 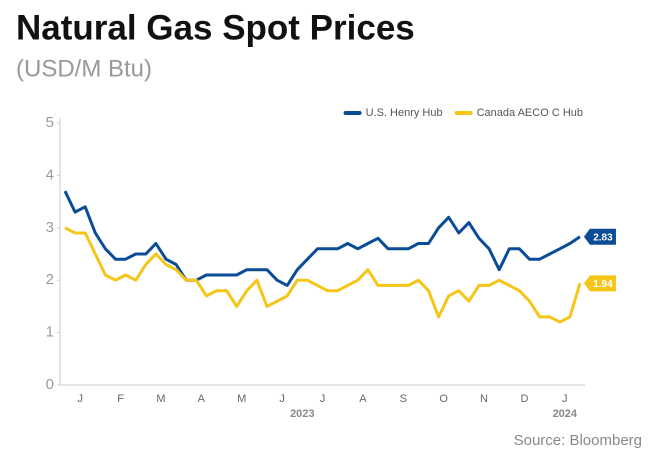 I want to click on x-tick-label: N, so click(x=484, y=399).